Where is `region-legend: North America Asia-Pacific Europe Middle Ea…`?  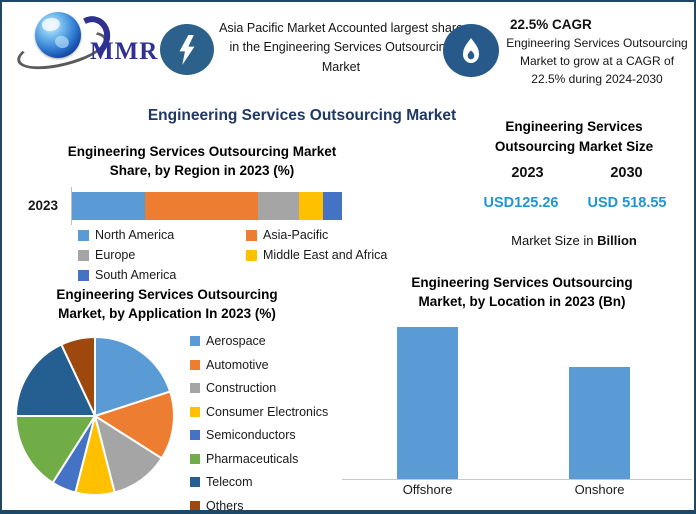 region-legend: North America Asia-Pacific Europe Middle Ea… is located at coordinates (234, 255).